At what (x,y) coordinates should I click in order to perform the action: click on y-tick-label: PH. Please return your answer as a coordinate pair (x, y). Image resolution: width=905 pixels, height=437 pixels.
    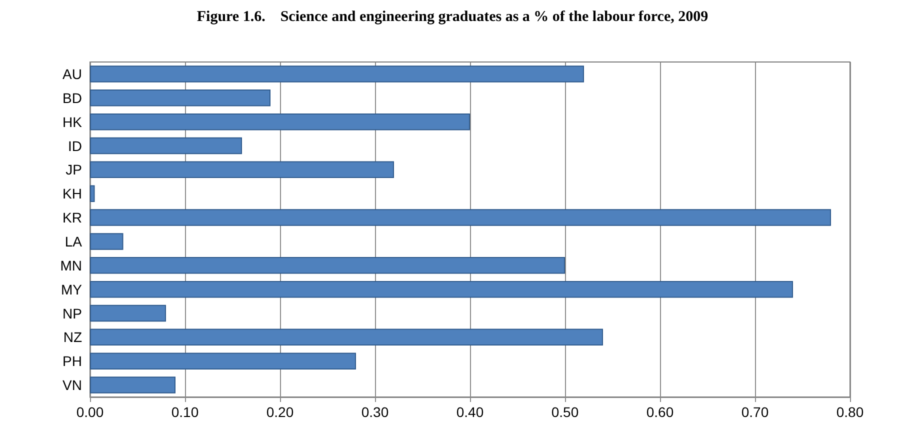
    Looking at the image, I should click on (72, 361).